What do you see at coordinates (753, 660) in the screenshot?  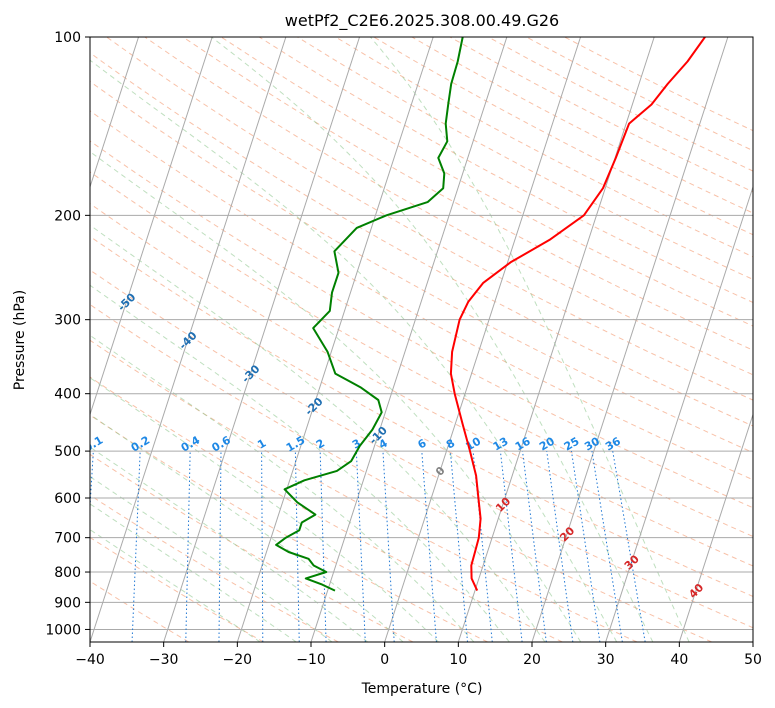 I see `x-tick-label: 50` at bounding box center [753, 660].